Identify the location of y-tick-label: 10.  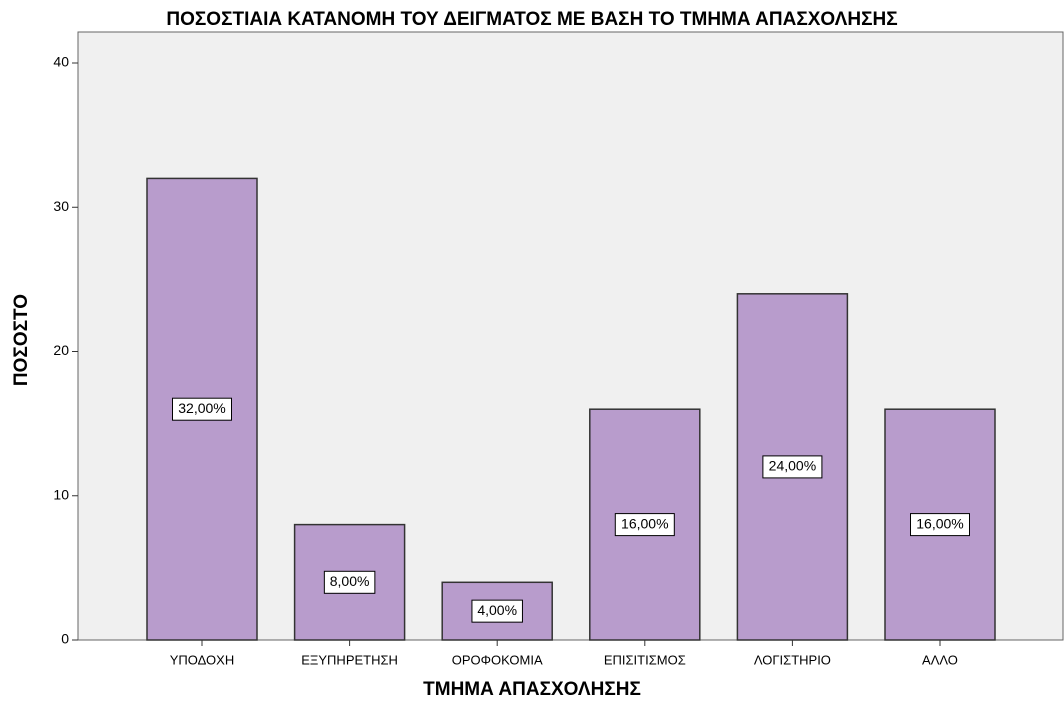
(61, 494).